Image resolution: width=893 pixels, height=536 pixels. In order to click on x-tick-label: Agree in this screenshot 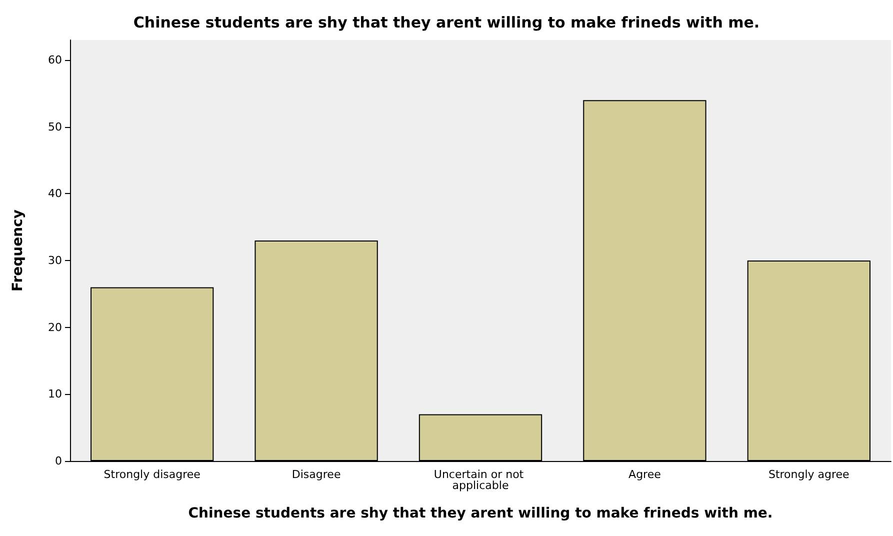, I will do `click(645, 474)`.